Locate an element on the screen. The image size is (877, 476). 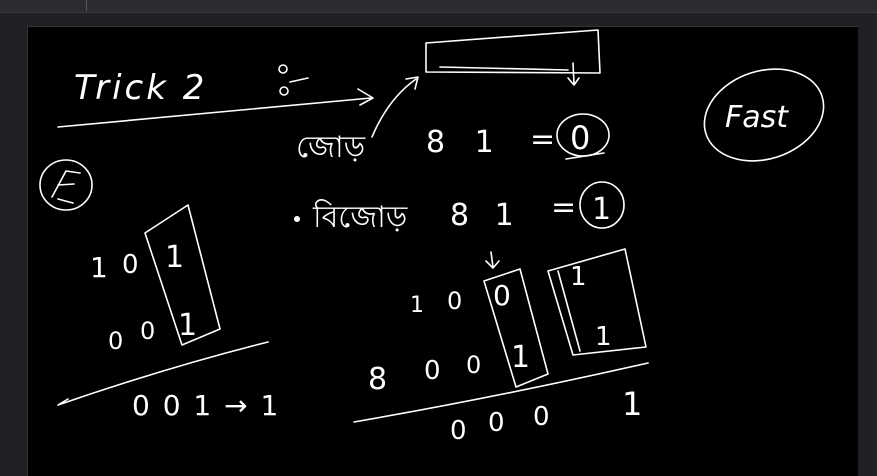
row2-result: 1 is located at coordinates (601, 209).